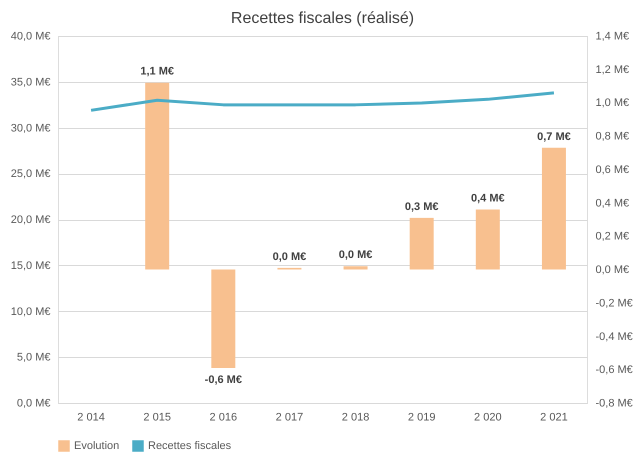 This screenshot has width=643, height=464. Describe the element at coordinates (30, 82) in the screenshot. I see `y-tick-label: 35,0 M€` at that location.